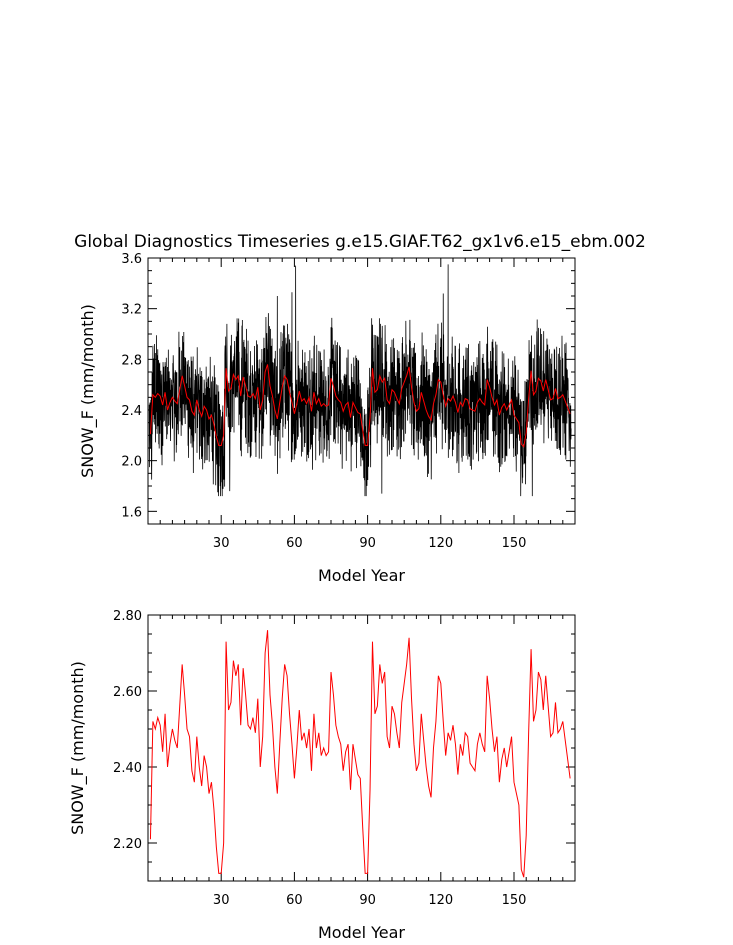 This screenshot has width=733, height=945. I want to click on y-tick-label: 2.80, so click(127, 616).